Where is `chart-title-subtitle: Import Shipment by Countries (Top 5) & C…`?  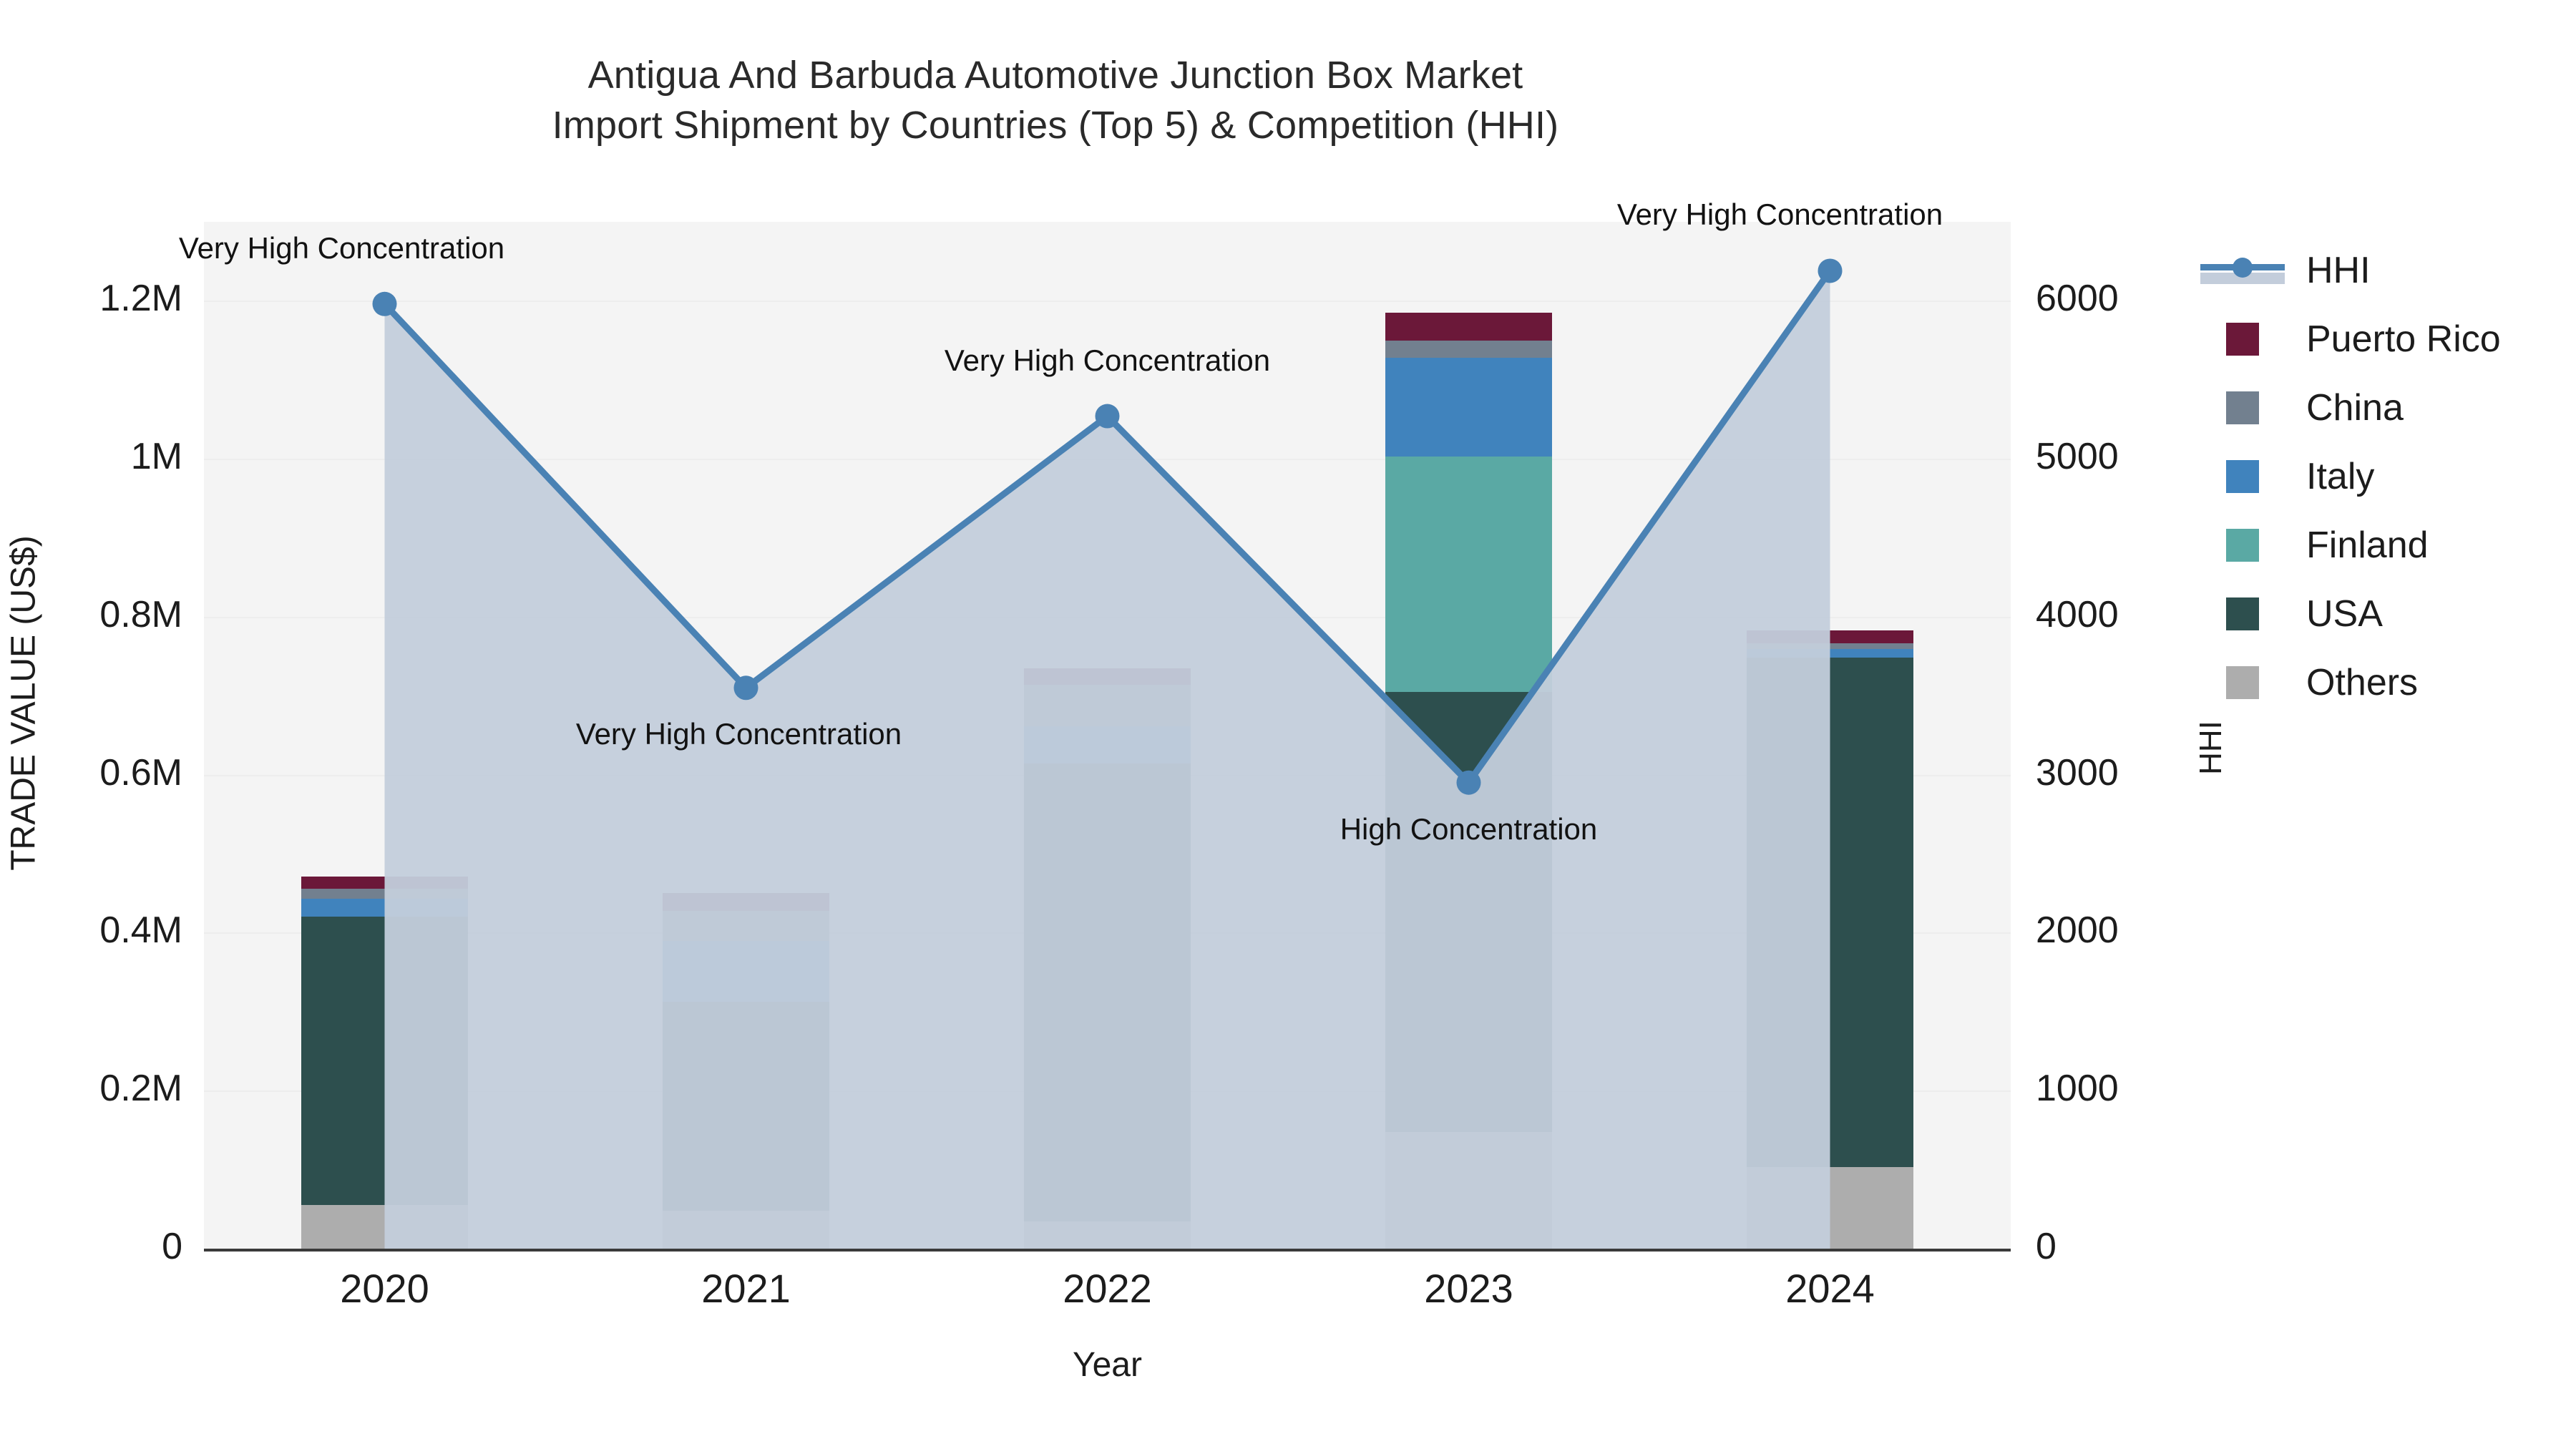
chart-title-subtitle: Import Shipment by Countries (Top 5) & C… is located at coordinates (1055, 125).